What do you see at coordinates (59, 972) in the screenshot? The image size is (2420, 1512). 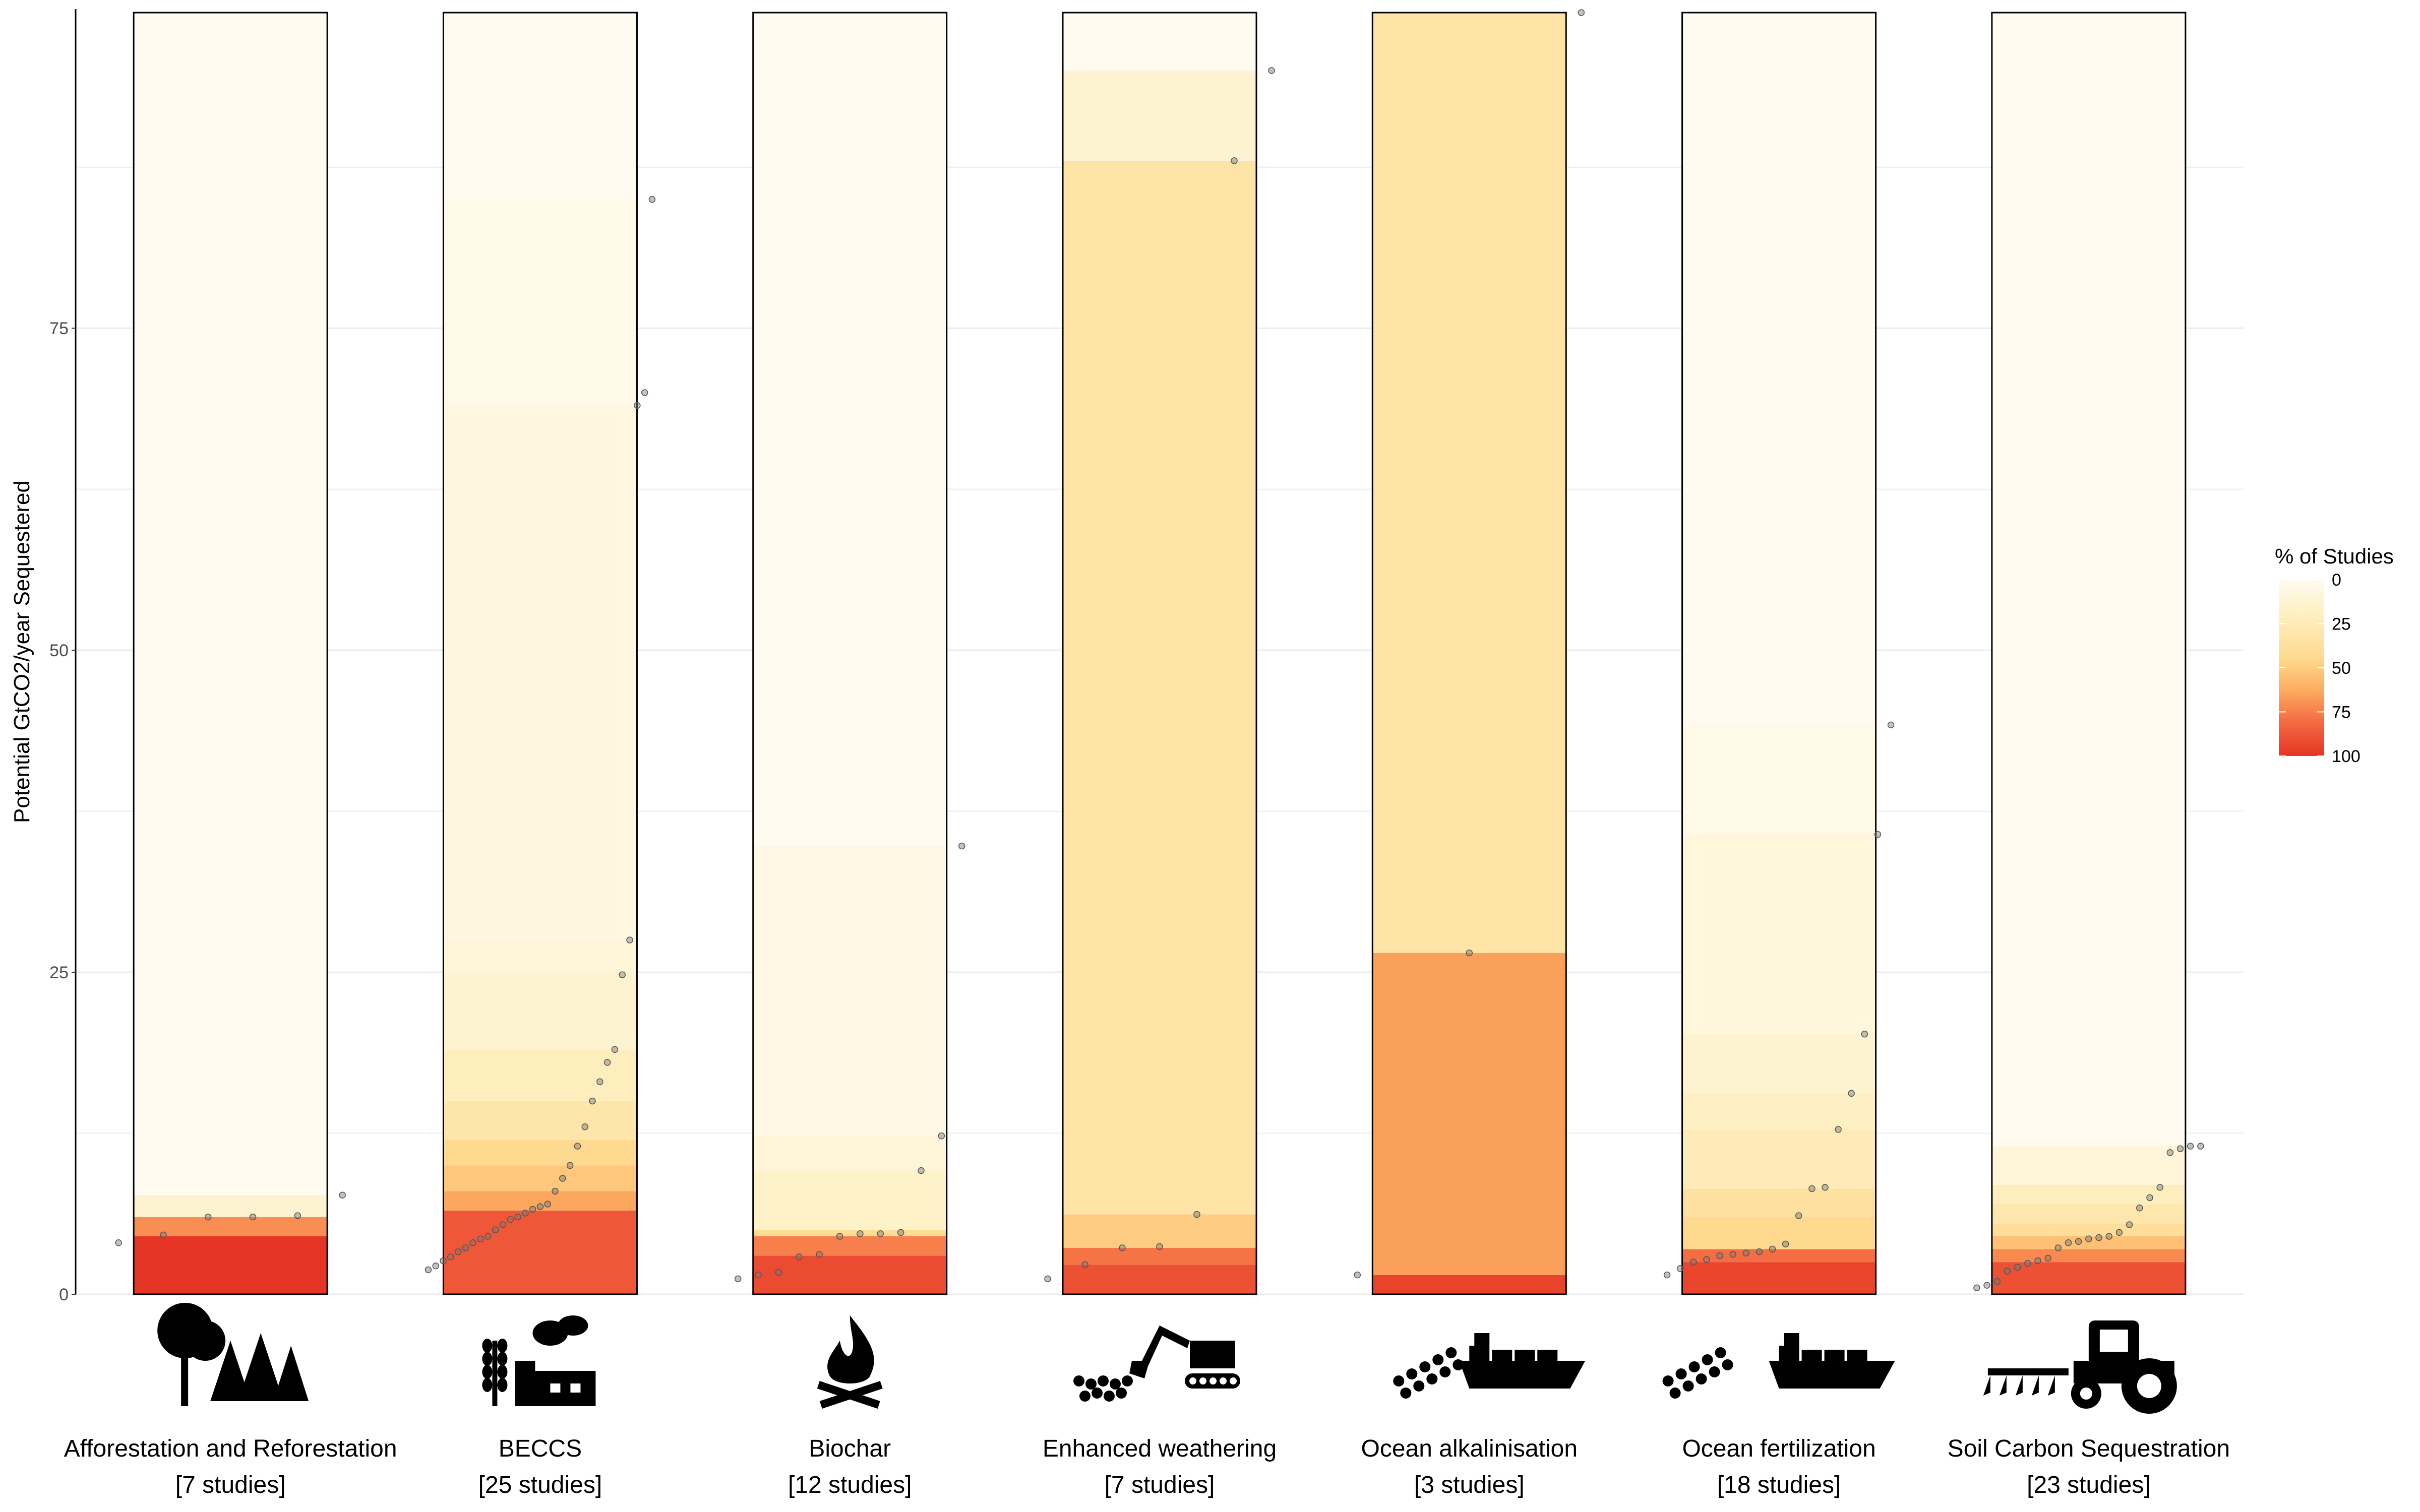 I see `y-tick-label: 25` at bounding box center [59, 972].